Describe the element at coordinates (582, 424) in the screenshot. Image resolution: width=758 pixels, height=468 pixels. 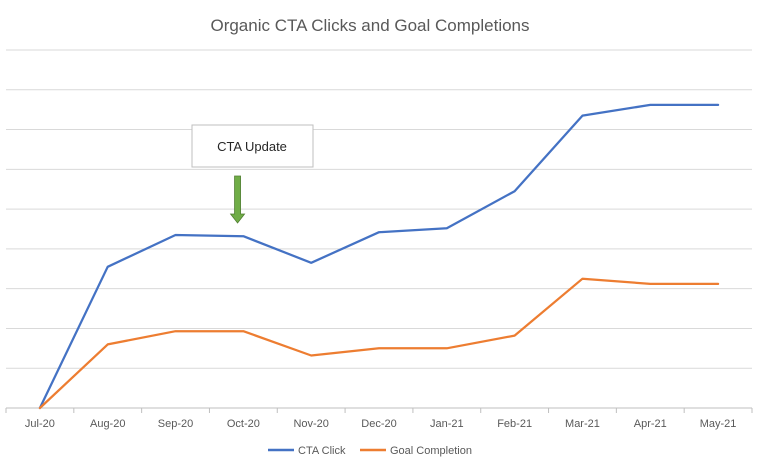
I see `x-tick-label: Mar-21` at that location.